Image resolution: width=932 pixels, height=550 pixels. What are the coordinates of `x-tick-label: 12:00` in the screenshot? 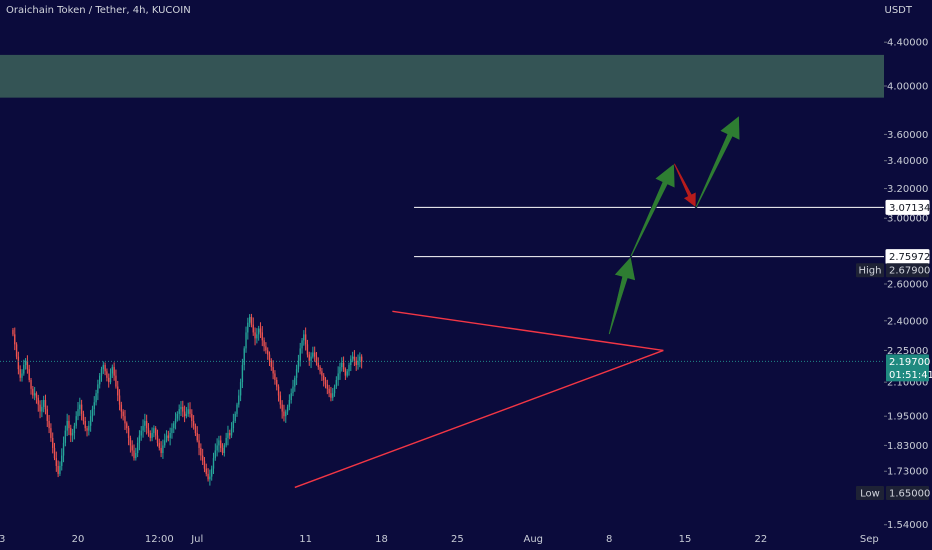 It's located at (159, 539).